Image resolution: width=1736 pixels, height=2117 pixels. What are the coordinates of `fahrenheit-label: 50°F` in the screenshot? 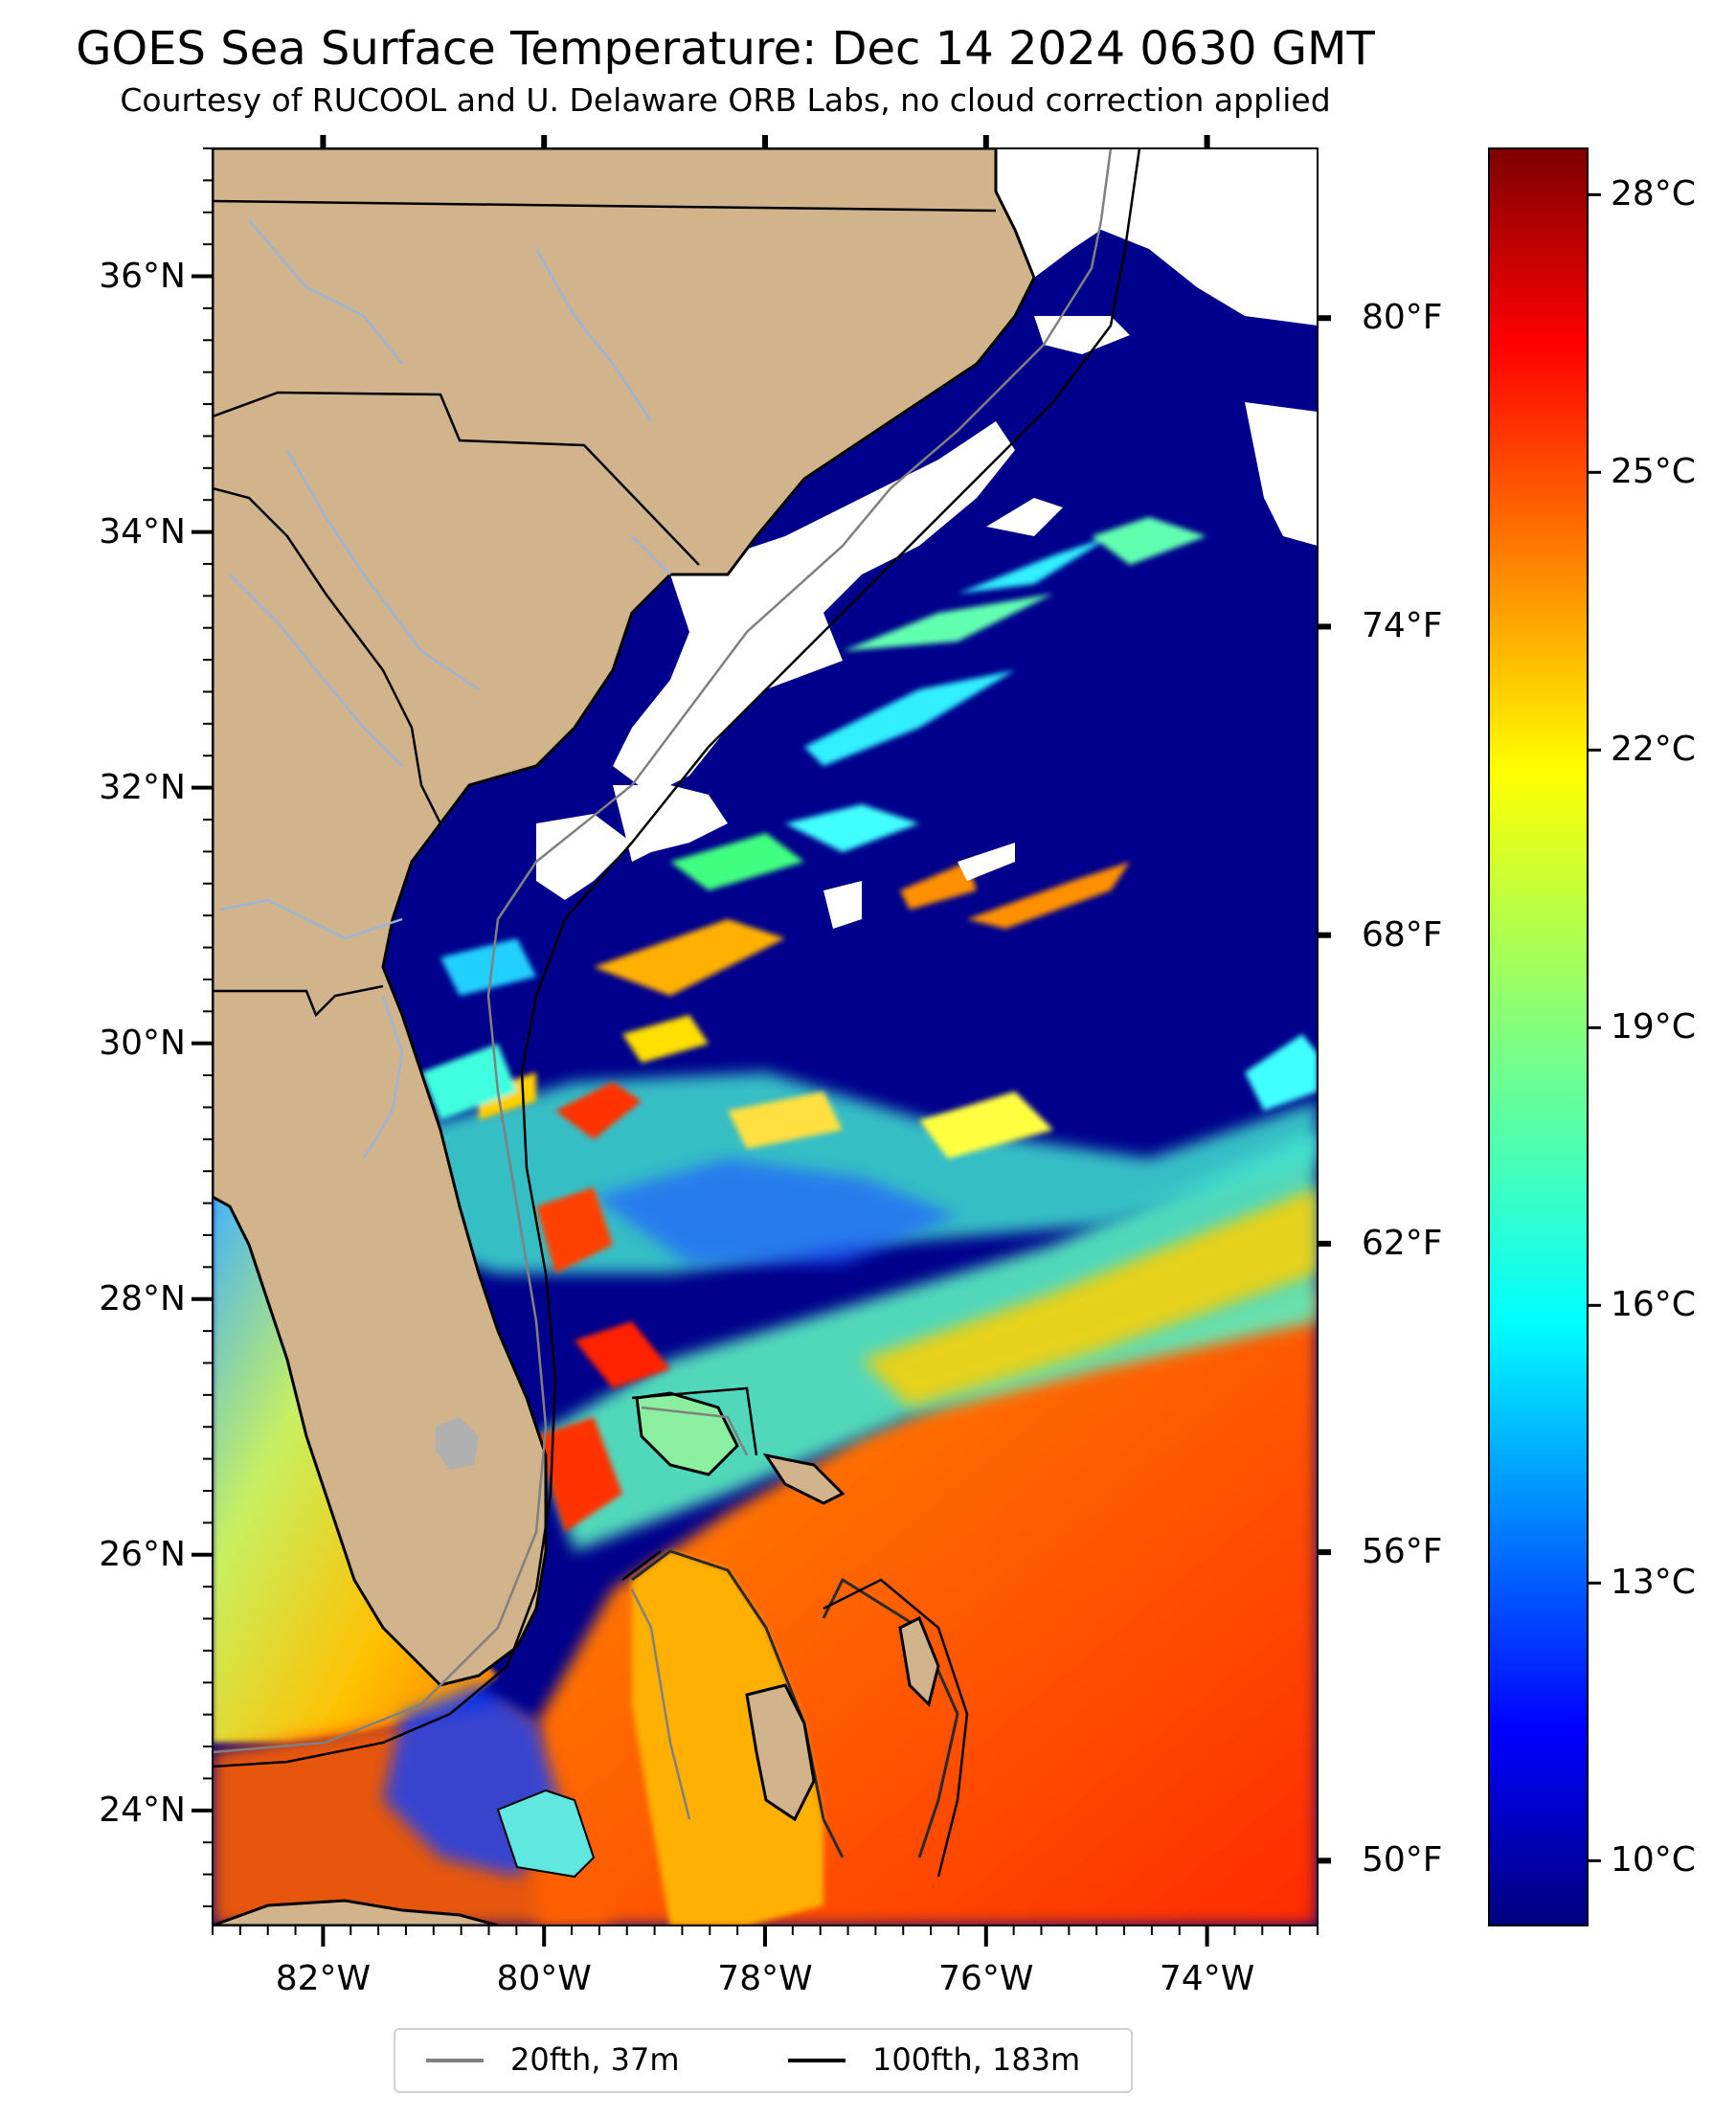 It's located at (1402, 1861).